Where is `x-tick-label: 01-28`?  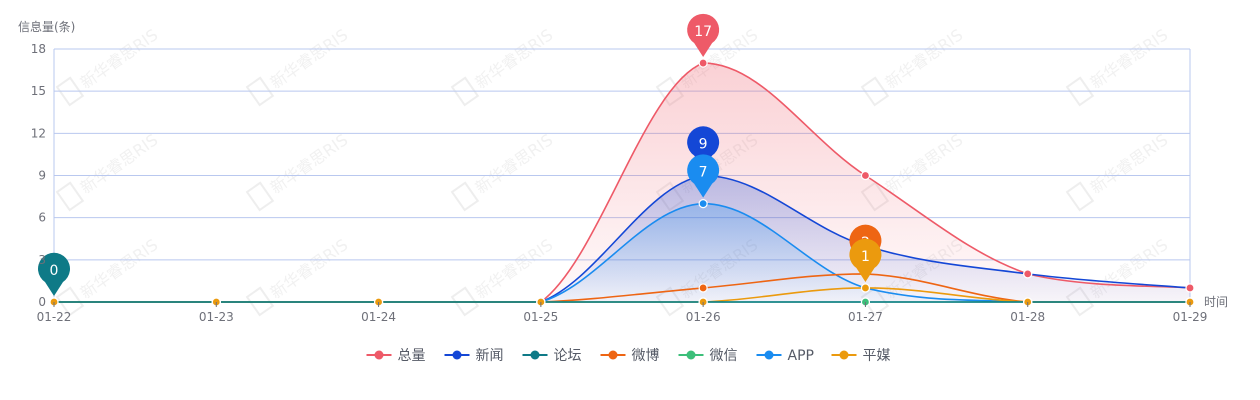 x-tick-label: 01-28 is located at coordinates (1027, 317).